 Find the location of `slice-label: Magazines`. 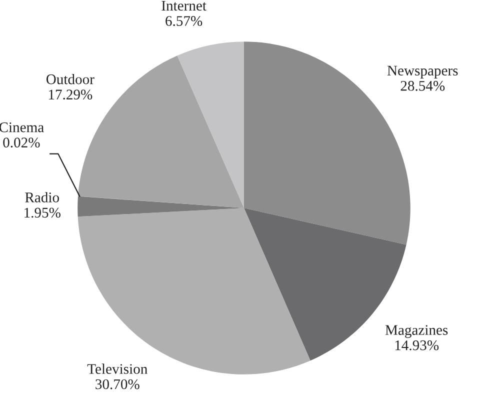

slice-label: Magazines is located at coordinates (416, 331).